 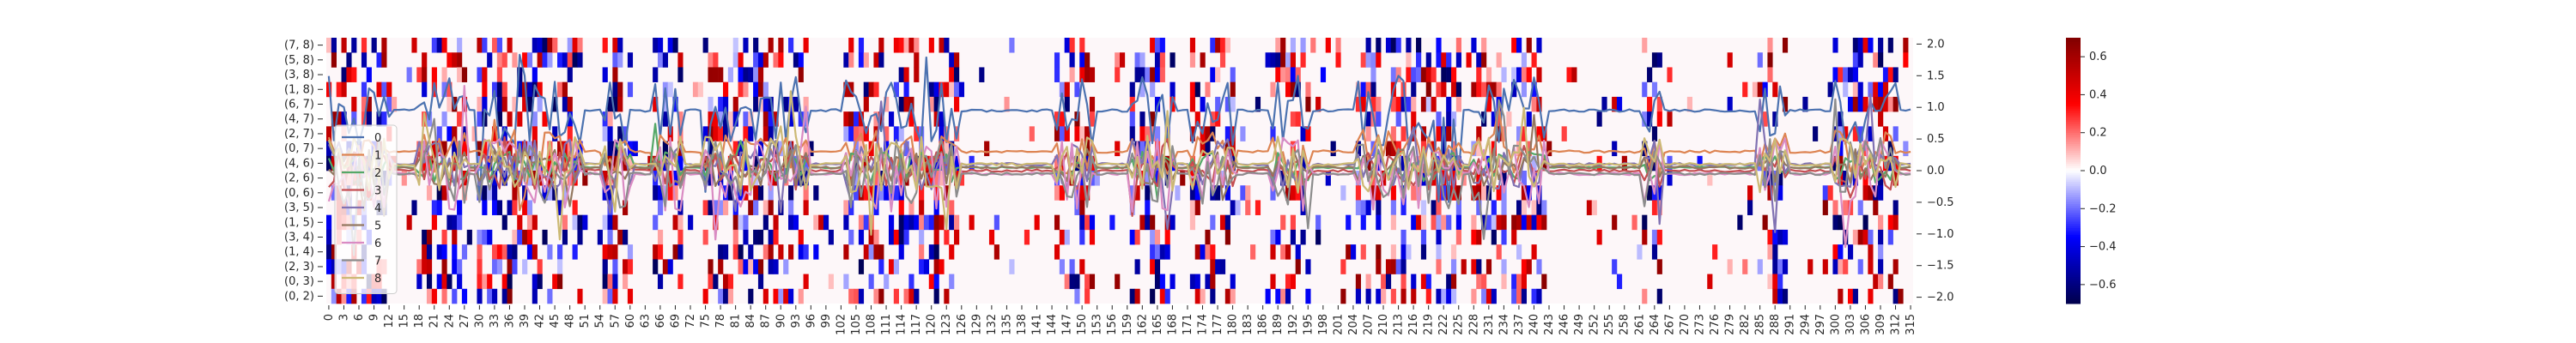 I want to click on heatmap-column-label: 45, so click(x=555, y=321).